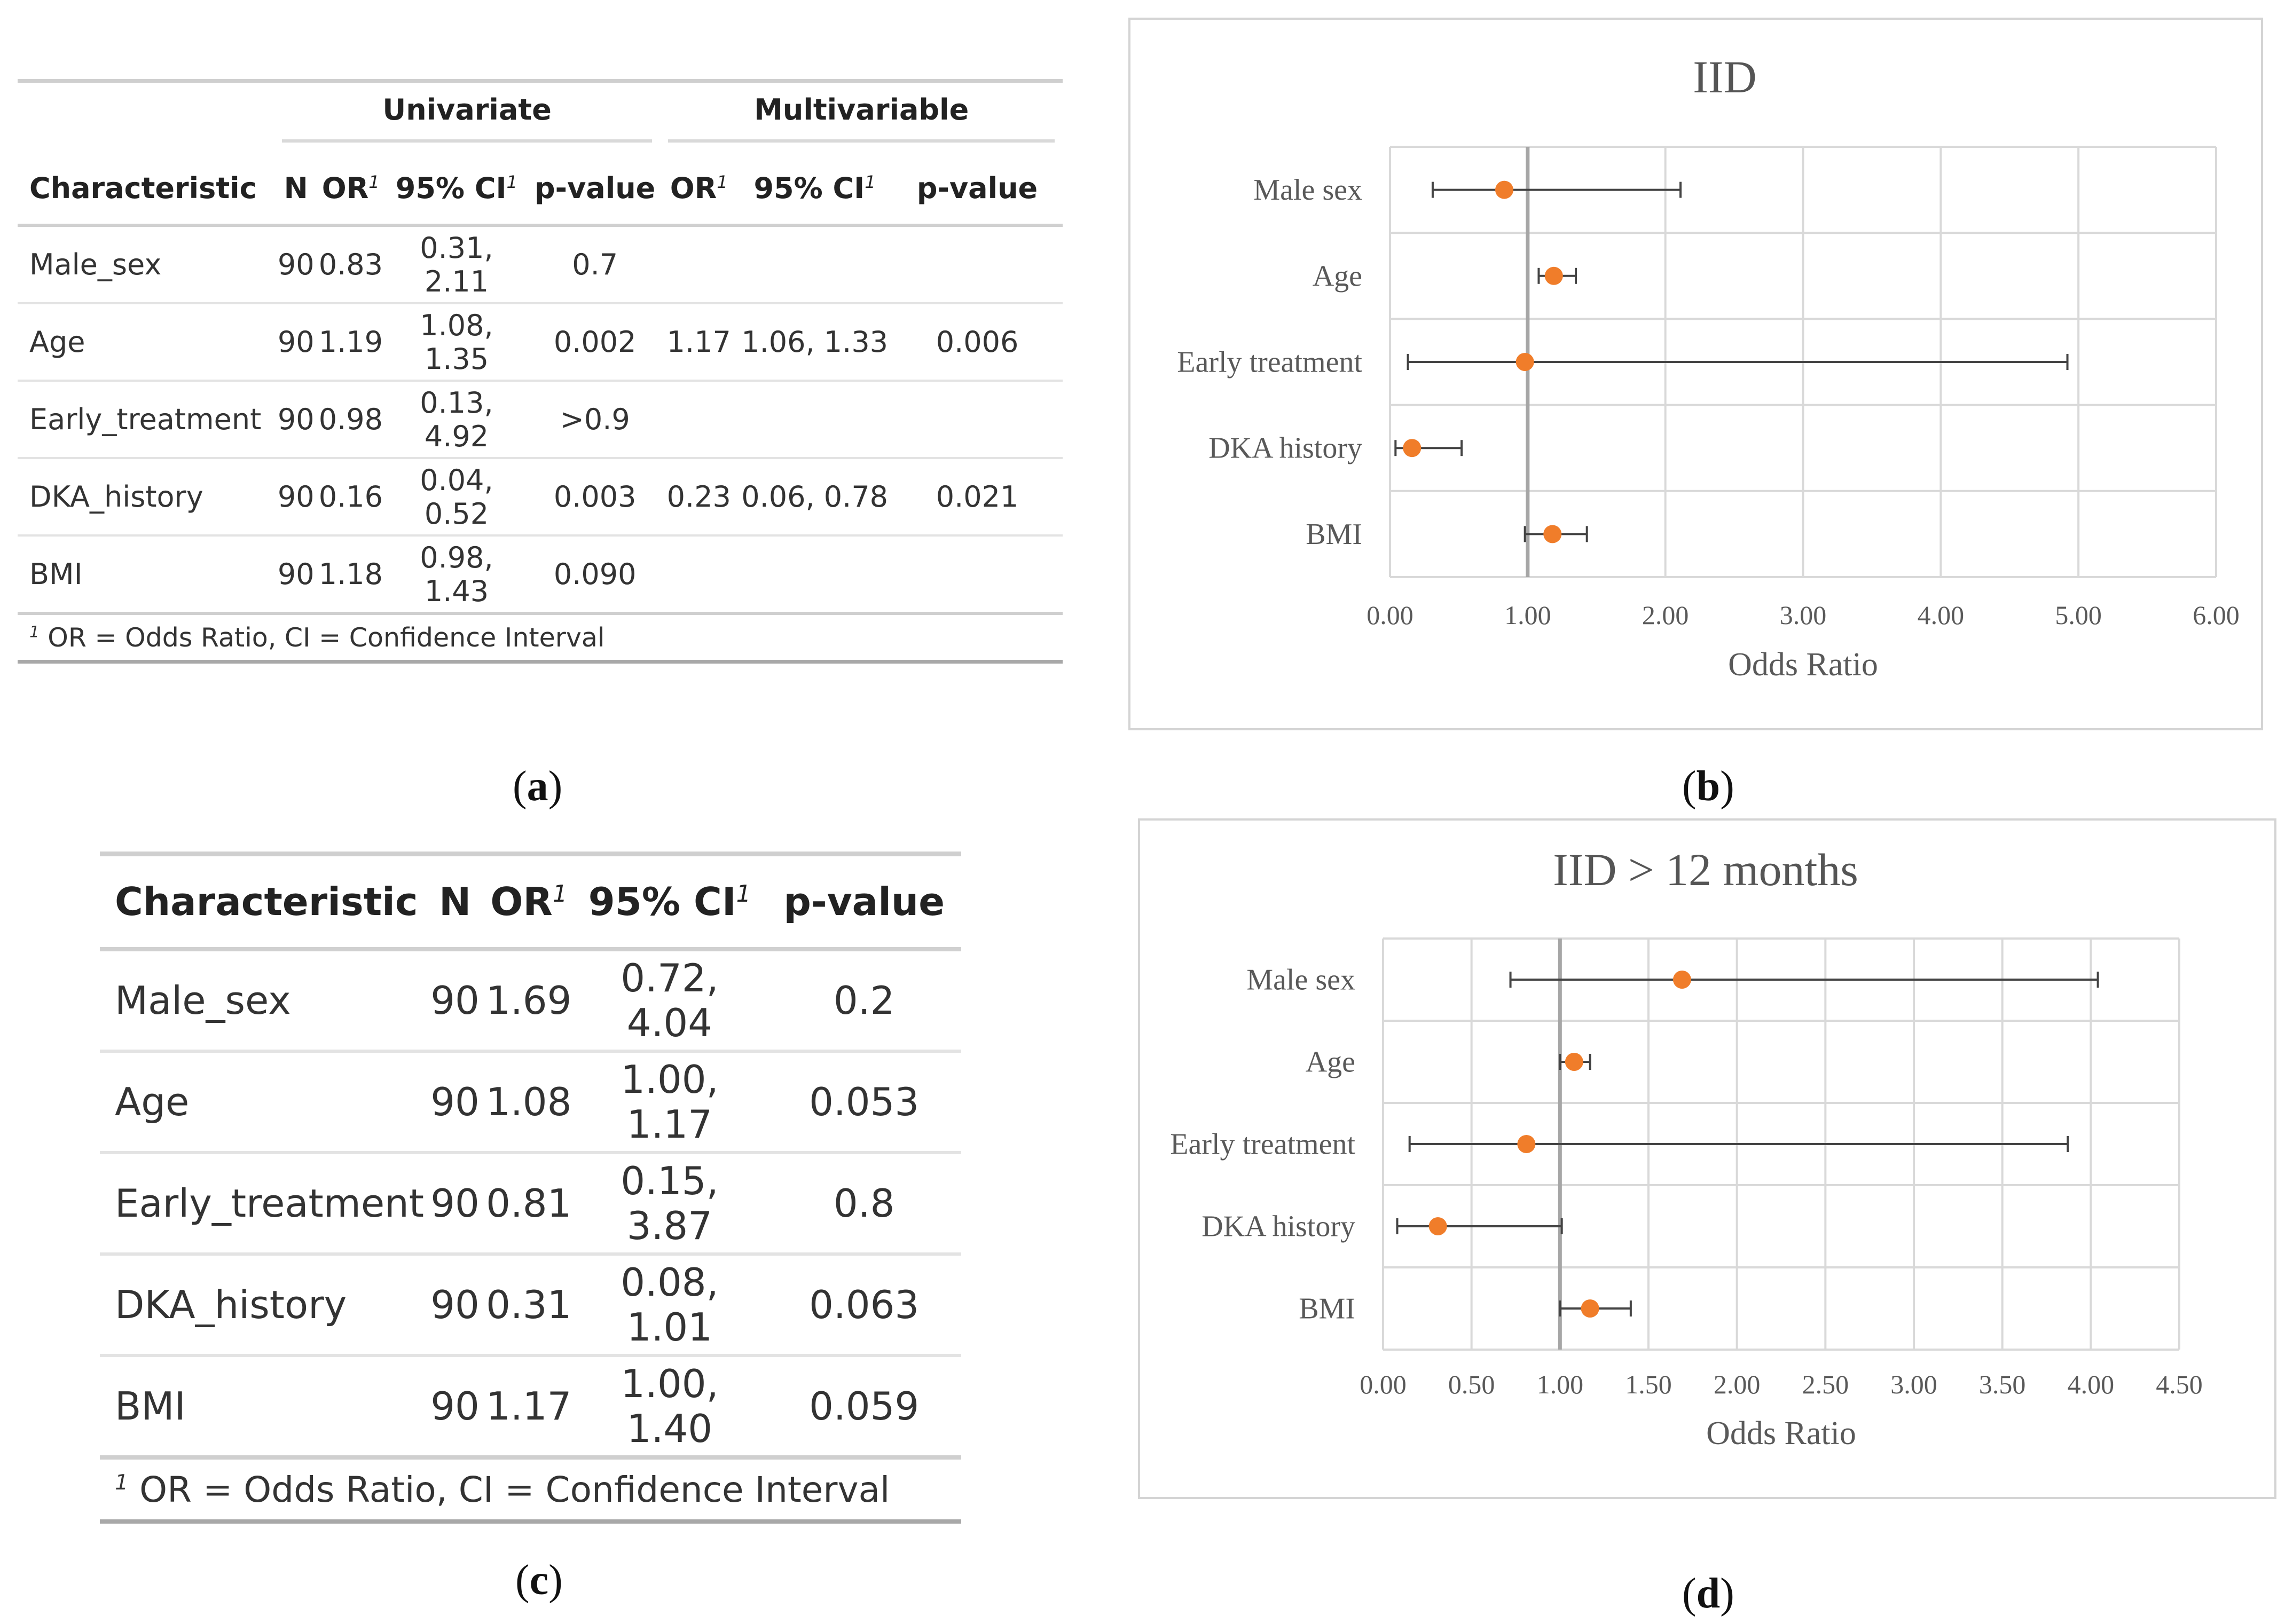  What do you see at coordinates (539, 1580) in the screenshot?
I see `panel-label-c: (c)` at bounding box center [539, 1580].